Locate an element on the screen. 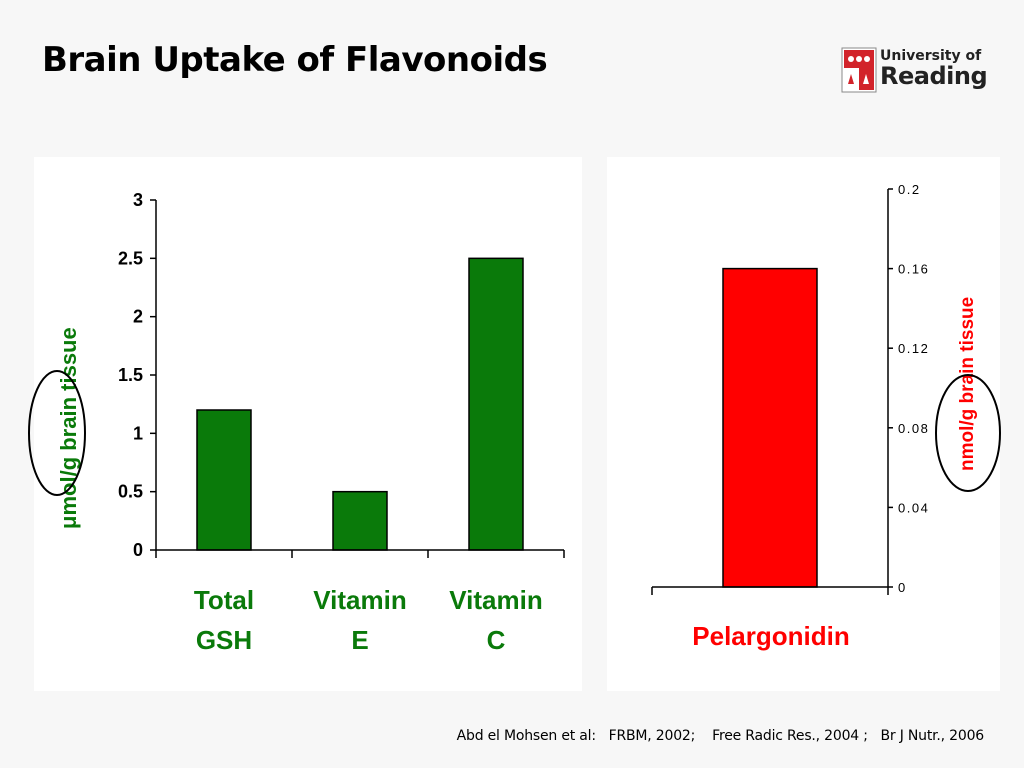 The height and width of the screenshot is (768, 1024). y-tick-label: 0.08 is located at coordinates (913, 428).